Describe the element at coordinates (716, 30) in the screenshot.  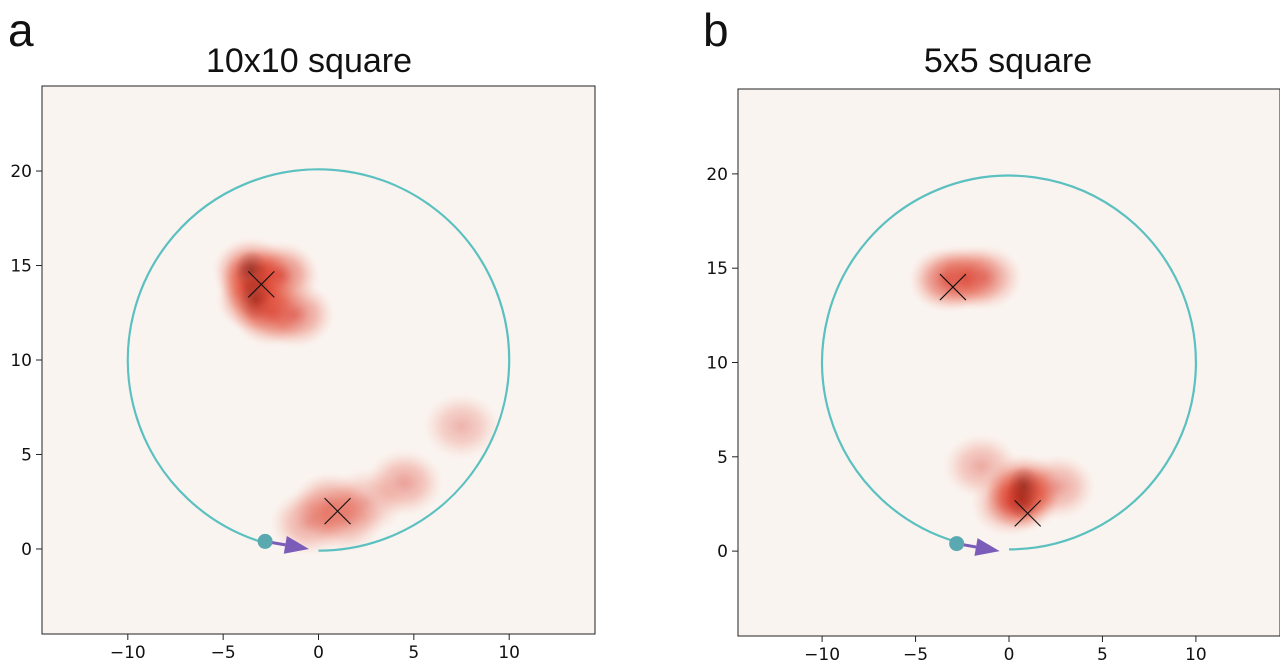
I see `panel-letter-b: b` at that location.